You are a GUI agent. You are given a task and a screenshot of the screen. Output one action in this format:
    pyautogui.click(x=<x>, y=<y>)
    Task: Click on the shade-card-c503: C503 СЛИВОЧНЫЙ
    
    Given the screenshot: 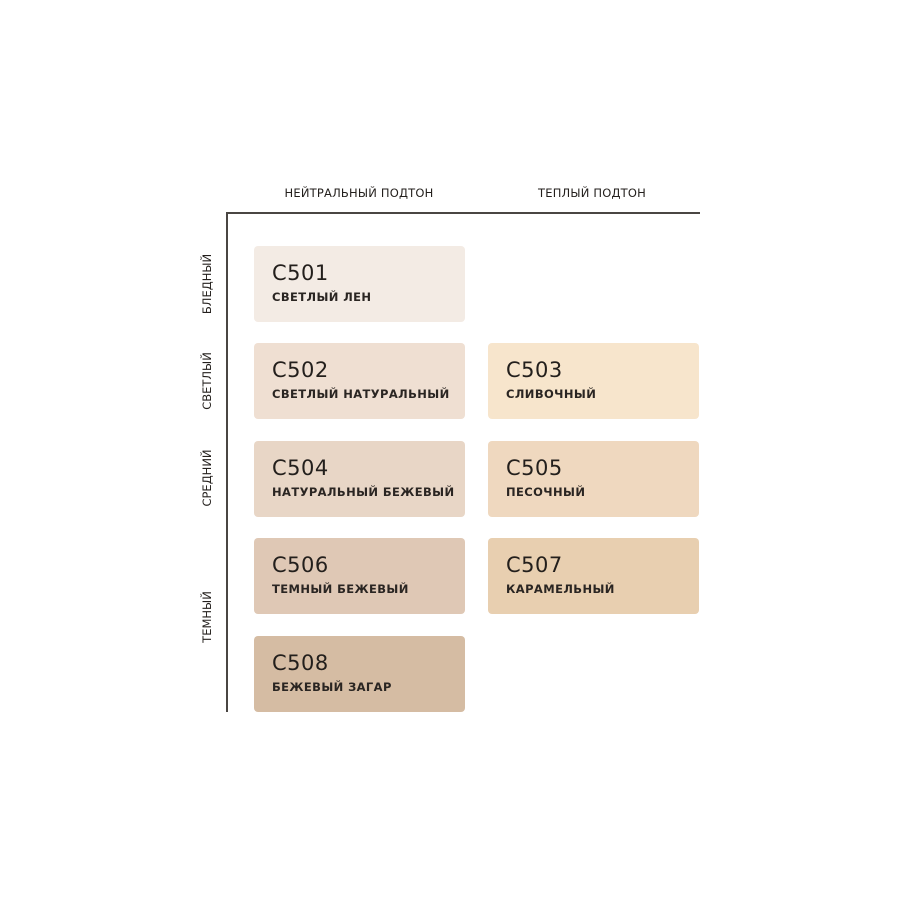 What is the action you would take?
    pyautogui.click(x=593, y=381)
    